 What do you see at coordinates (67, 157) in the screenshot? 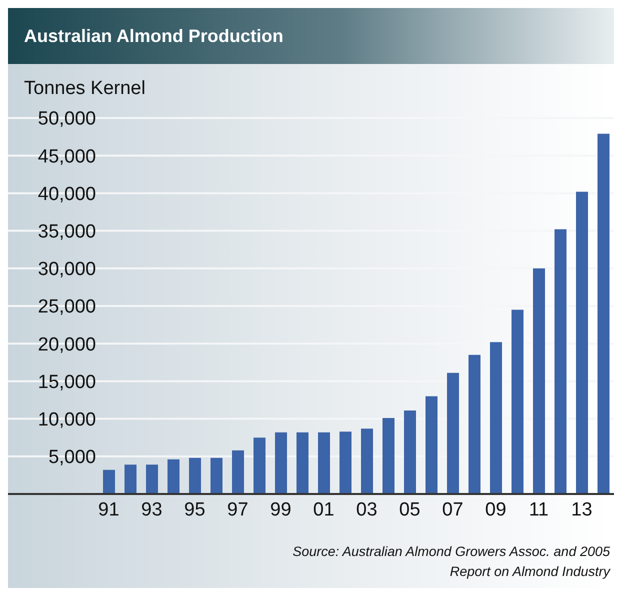
I see `y-tick-label: 45,000` at bounding box center [67, 157].